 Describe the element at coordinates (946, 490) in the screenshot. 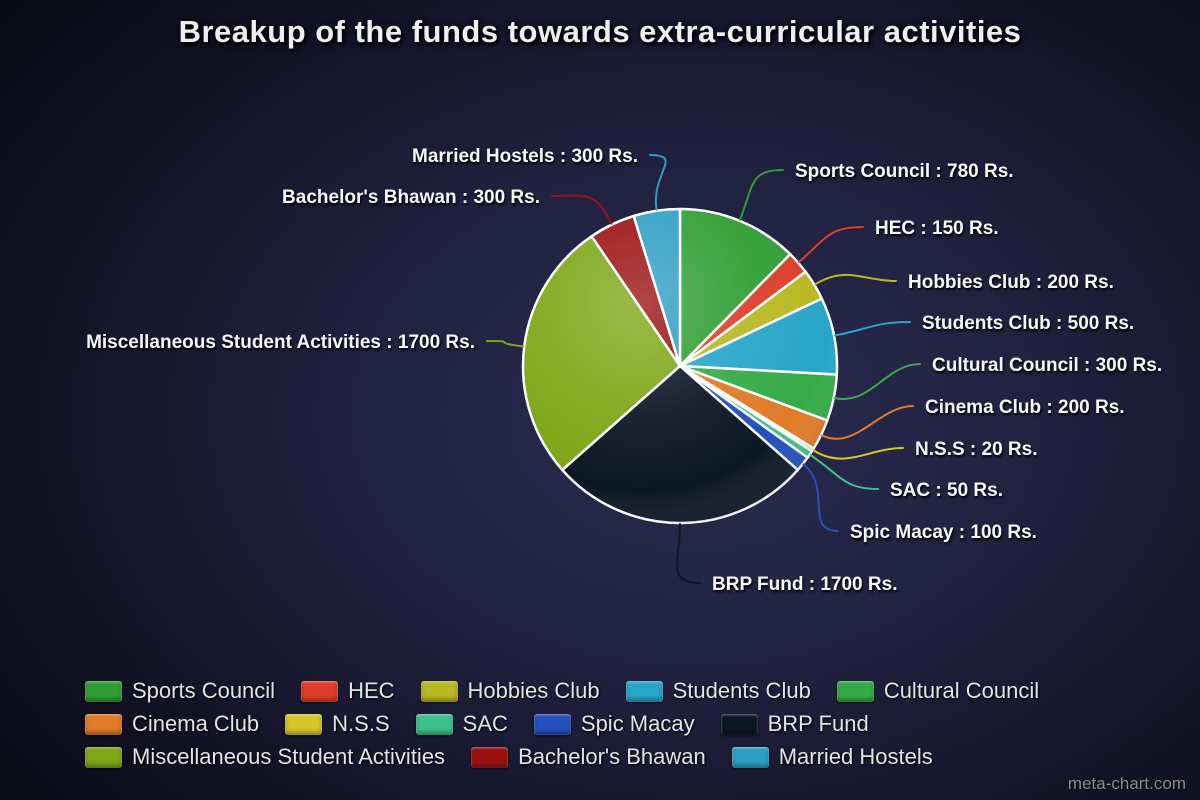

I see `callout-label: SAC : 50 Rs.` at that location.